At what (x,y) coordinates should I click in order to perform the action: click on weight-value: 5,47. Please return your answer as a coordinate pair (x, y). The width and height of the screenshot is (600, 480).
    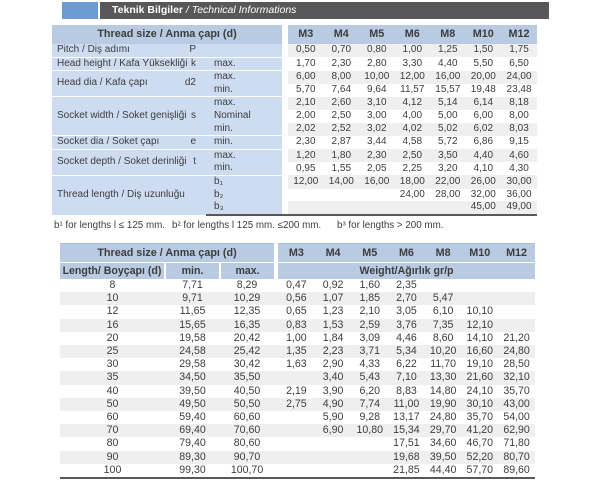
    Looking at the image, I should click on (443, 299).